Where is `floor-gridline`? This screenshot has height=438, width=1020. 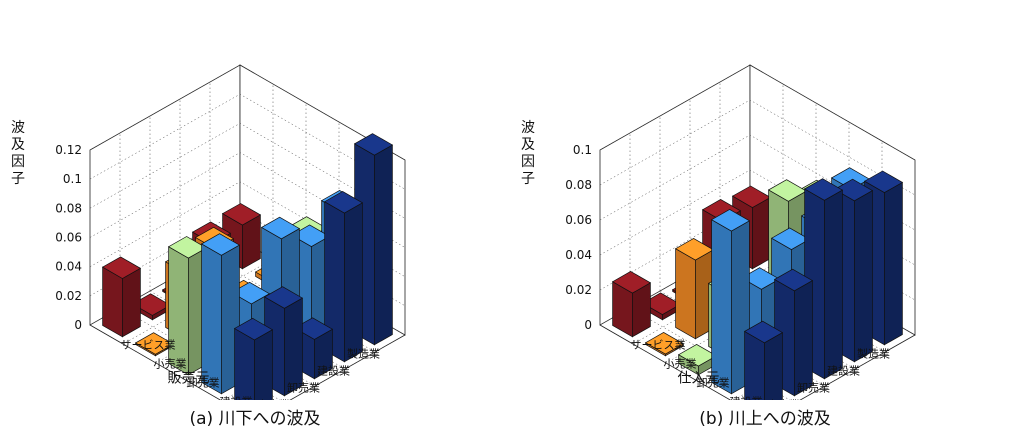
floor-gridline is located at coordinates (198, 301).